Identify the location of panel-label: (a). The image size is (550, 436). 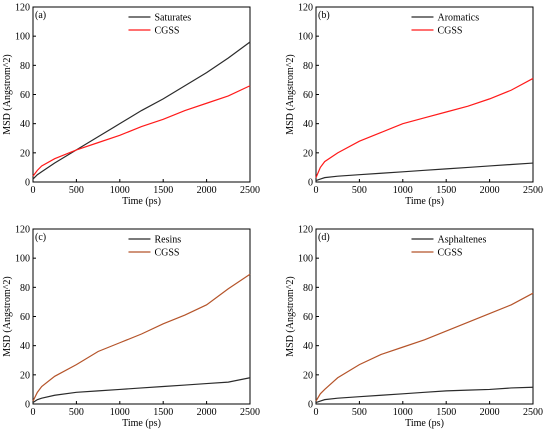
(40, 15).